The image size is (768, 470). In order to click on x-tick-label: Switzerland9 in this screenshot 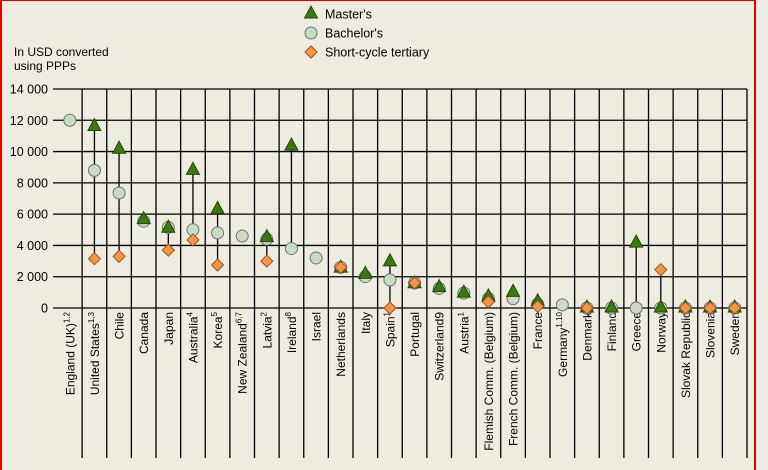, I will do `click(440, 346)`.